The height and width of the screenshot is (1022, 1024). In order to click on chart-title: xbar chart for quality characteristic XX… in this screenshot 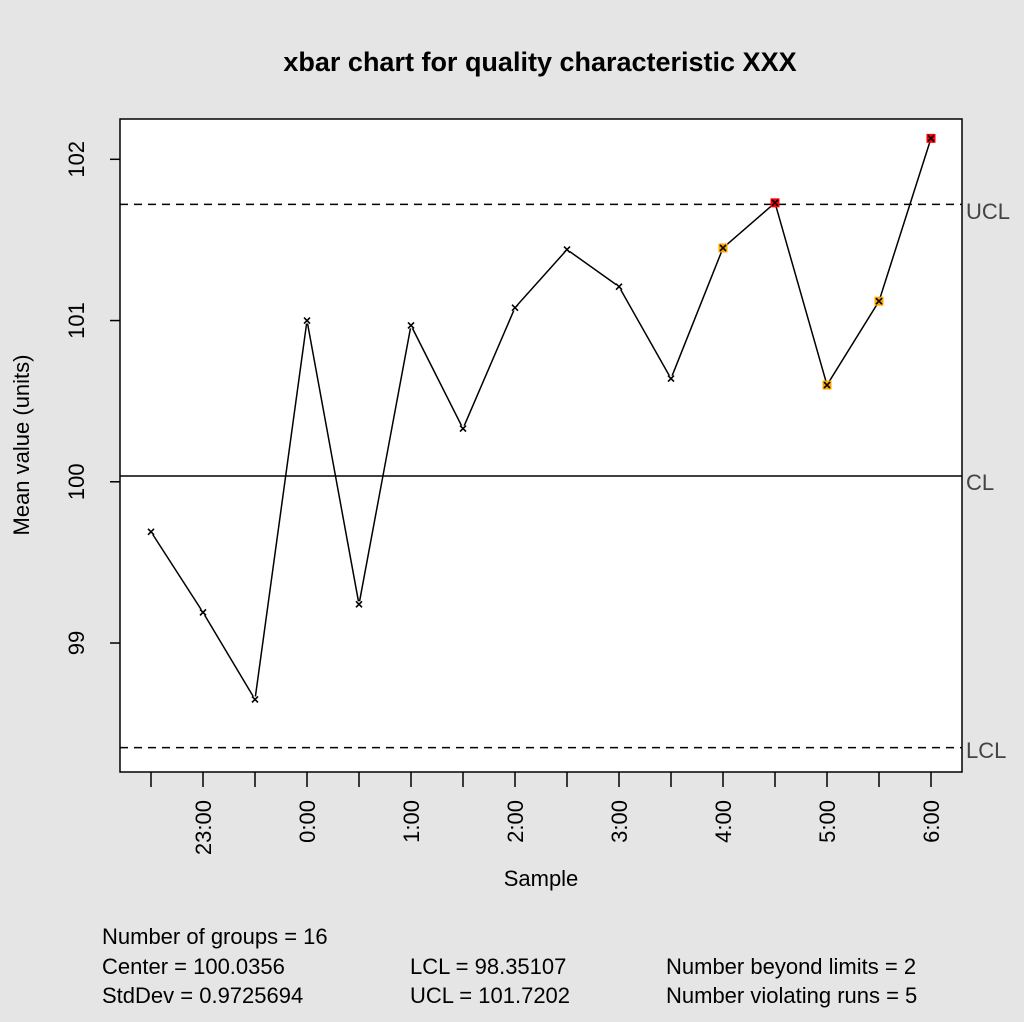, I will do `click(539, 62)`.